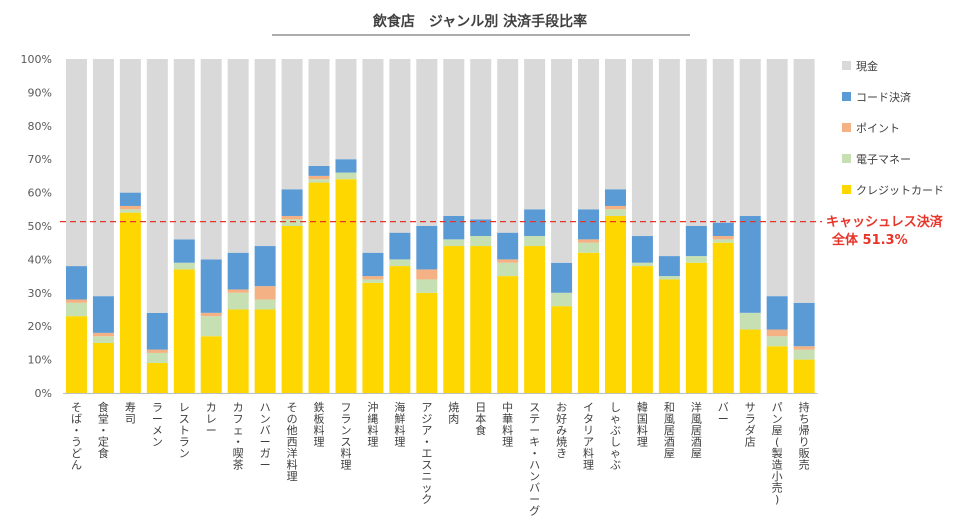 The width and height of the screenshot is (970, 521). What do you see at coordinates (900, 190) in the screenshot?
I see `legend-label: クレジットカード` at bounding box center [900, 190].